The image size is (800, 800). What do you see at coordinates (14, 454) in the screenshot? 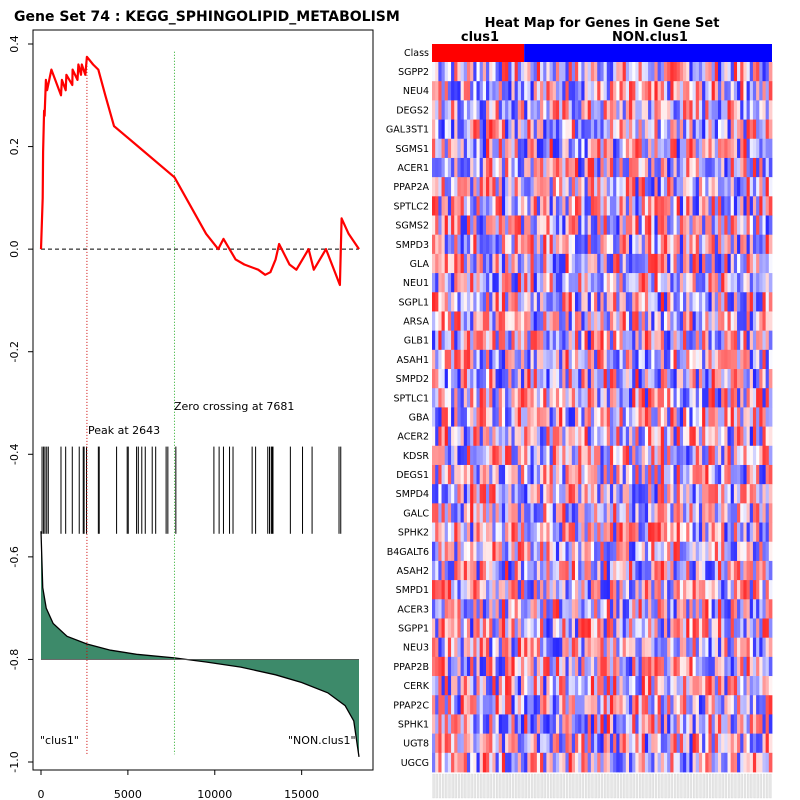
I see `y-tick-label: -0.4` at bounding box center [14, 454].